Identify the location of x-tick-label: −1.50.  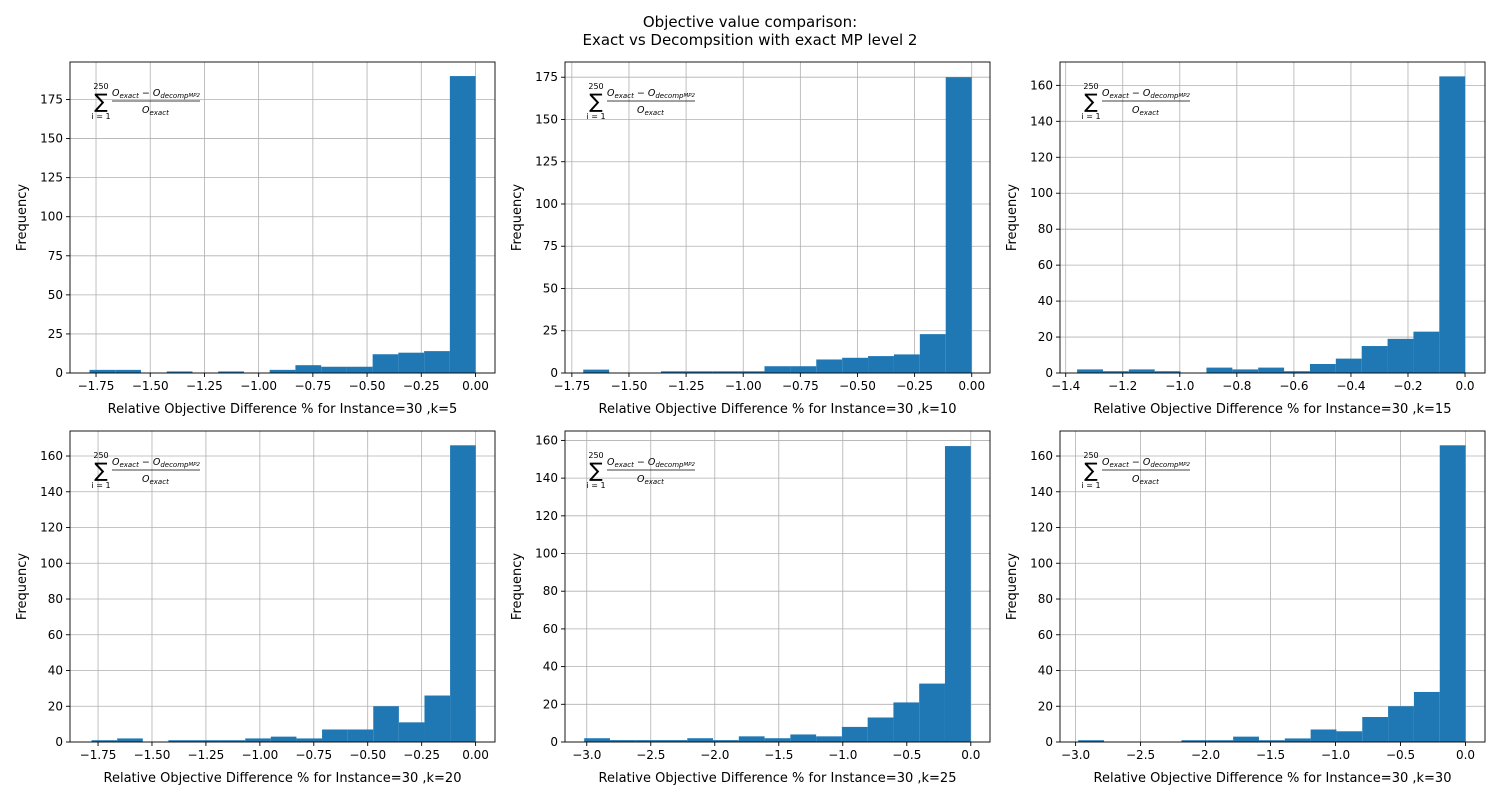
(629, 386).